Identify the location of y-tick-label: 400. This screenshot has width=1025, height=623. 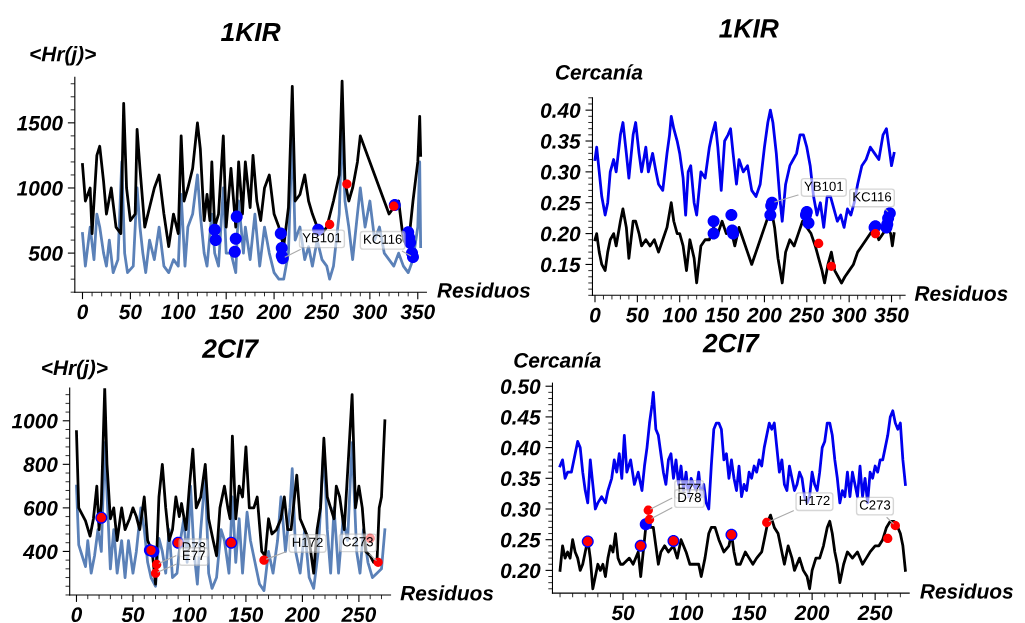
(40, 552).